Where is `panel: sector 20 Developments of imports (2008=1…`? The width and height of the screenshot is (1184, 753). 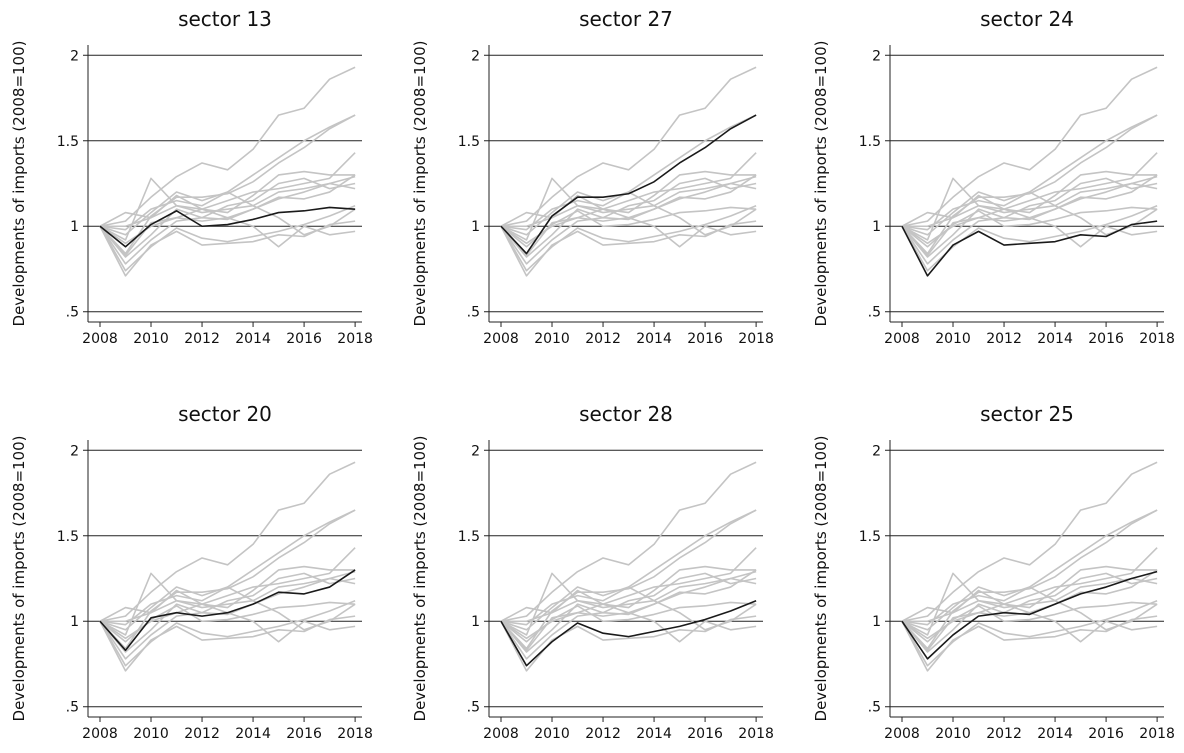
panel: sector 20 Developments of imports (2008=1… is located at coordinates (191, 572).